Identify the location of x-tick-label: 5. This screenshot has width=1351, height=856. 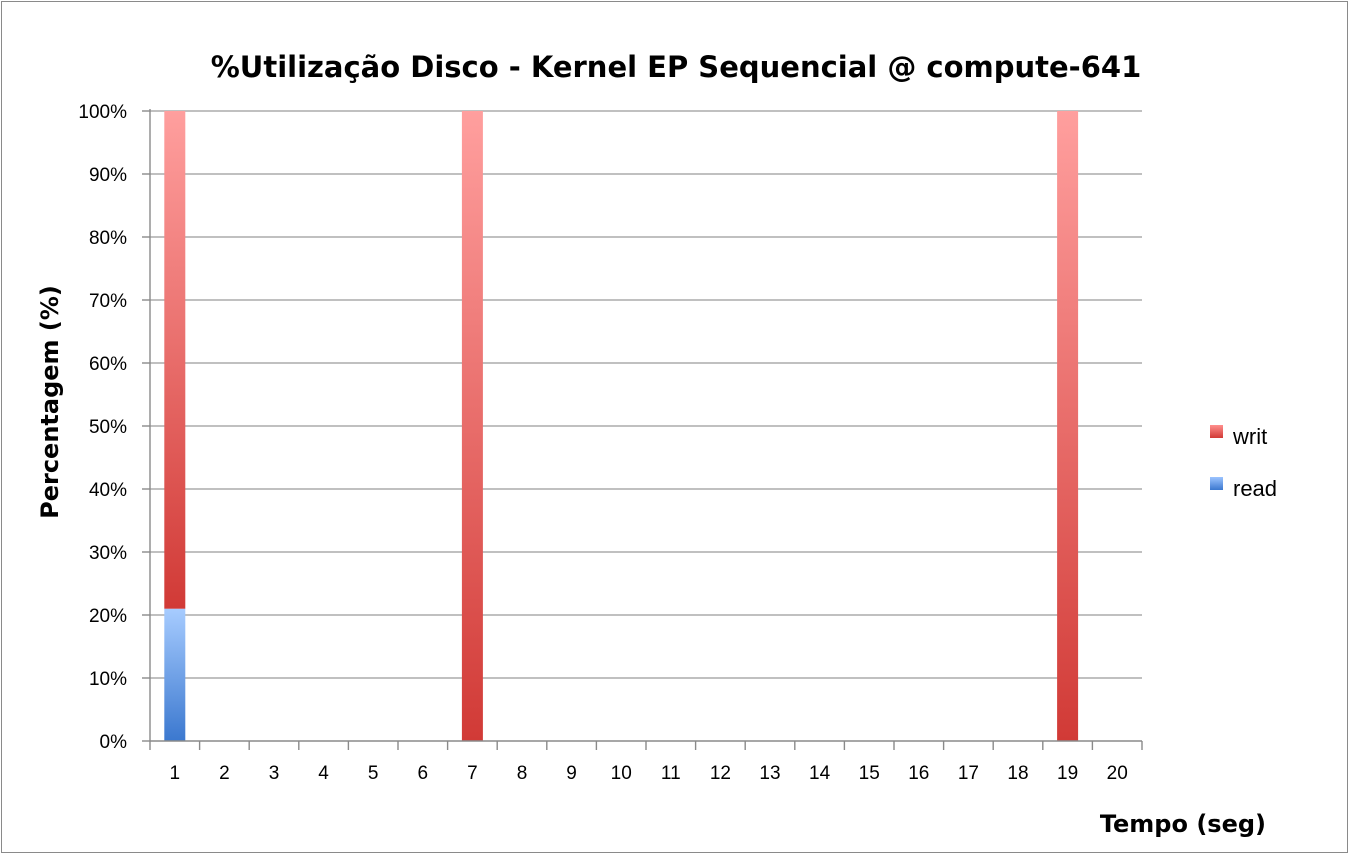
(373, 773).